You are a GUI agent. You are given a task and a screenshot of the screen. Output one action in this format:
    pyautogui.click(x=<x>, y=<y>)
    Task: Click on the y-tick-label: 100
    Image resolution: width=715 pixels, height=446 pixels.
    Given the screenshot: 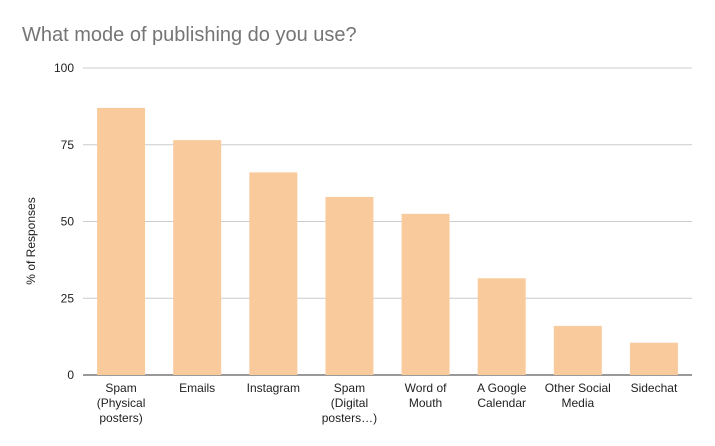 What is the action you would take?
    pyautogui.click(x=64, y=68)
    